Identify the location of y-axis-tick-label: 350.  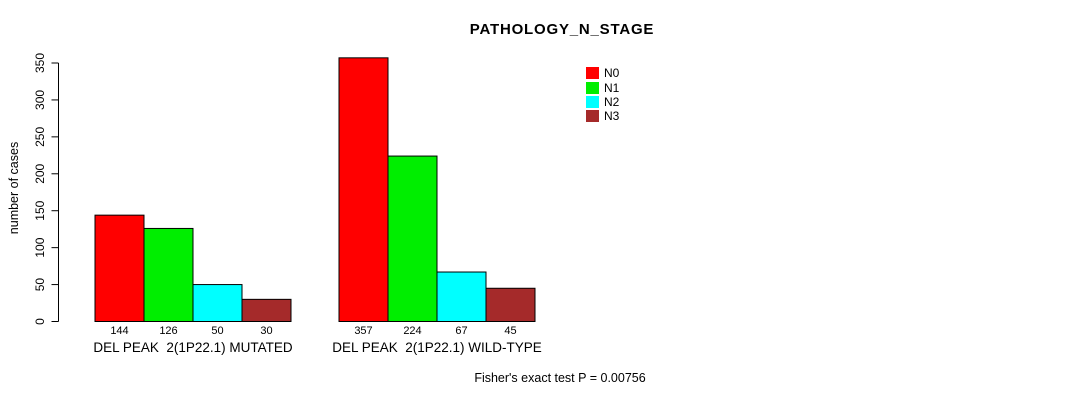
(40, 63).